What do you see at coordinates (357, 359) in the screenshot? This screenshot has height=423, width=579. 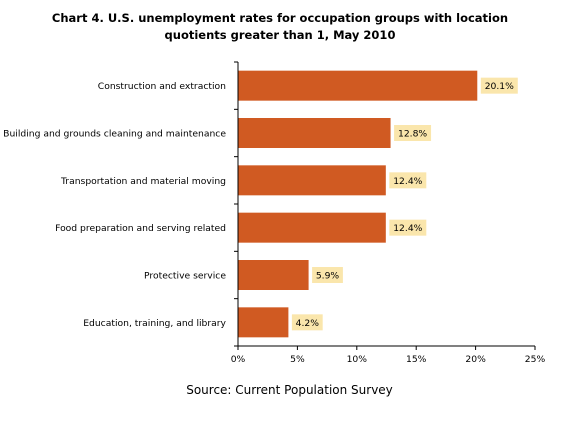 I see `x-tick-label: 10%` at bounding box center [357, 359].